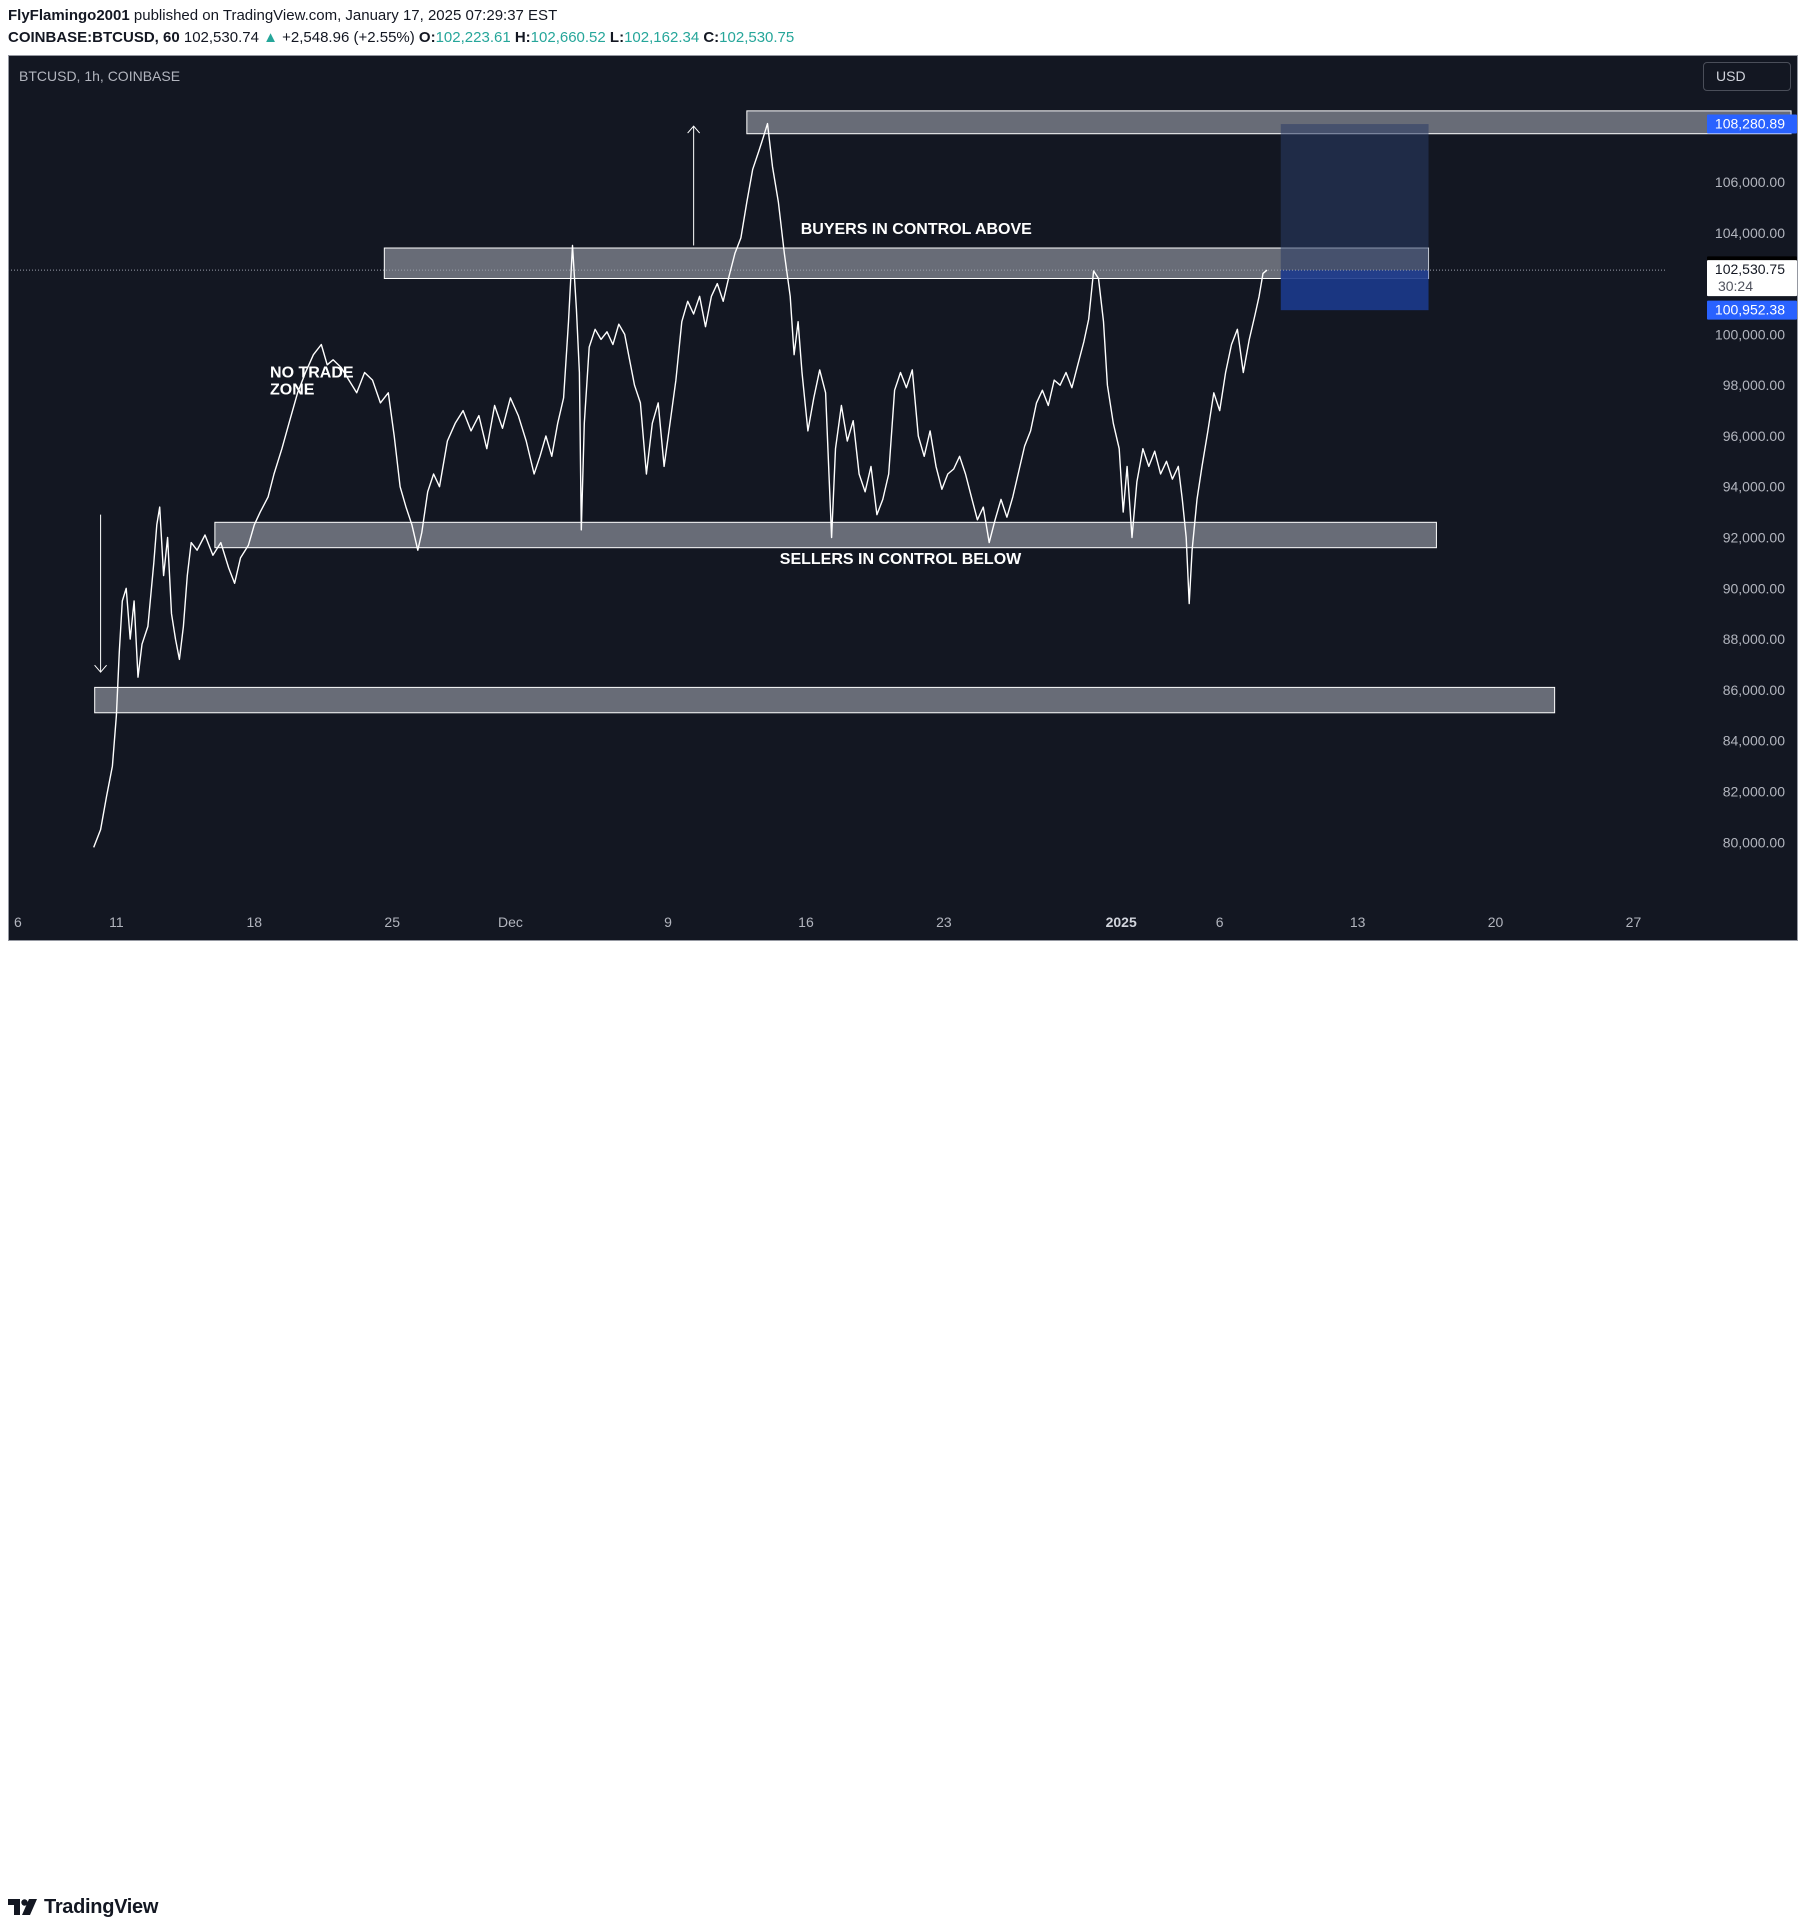 Image resolution: width=1806 pixels, height=1919 pixels. Describe the element at coordinates (270, 37) in the screenshot. I see `change-up-icon: ▲` at that location.